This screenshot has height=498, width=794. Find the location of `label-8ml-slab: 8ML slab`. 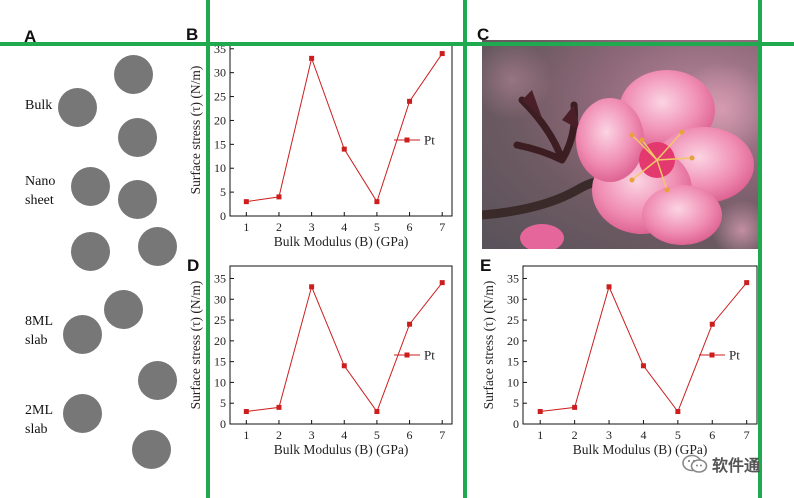

label-8ml-slab: 8ML slab is located at coordinates (39, 331).